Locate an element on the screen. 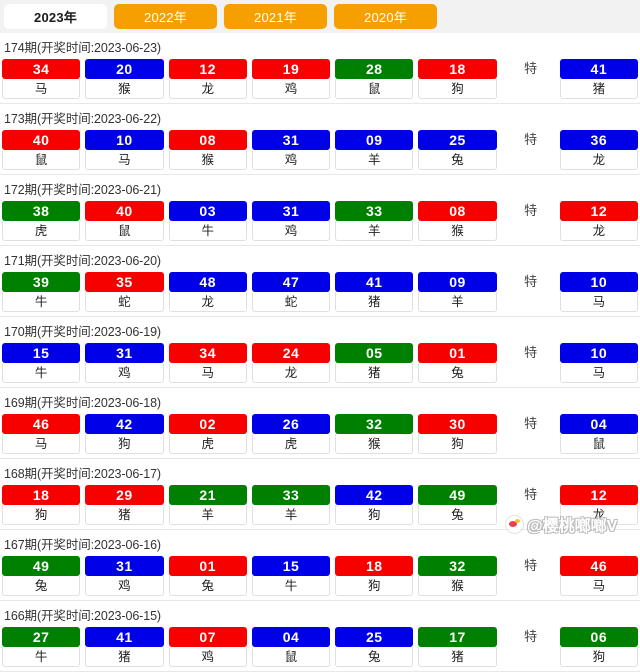 Image resolution: width=640 pixels, height=672 pixels. ball-zodiac: 虎 is located at coordinates (41, 231).